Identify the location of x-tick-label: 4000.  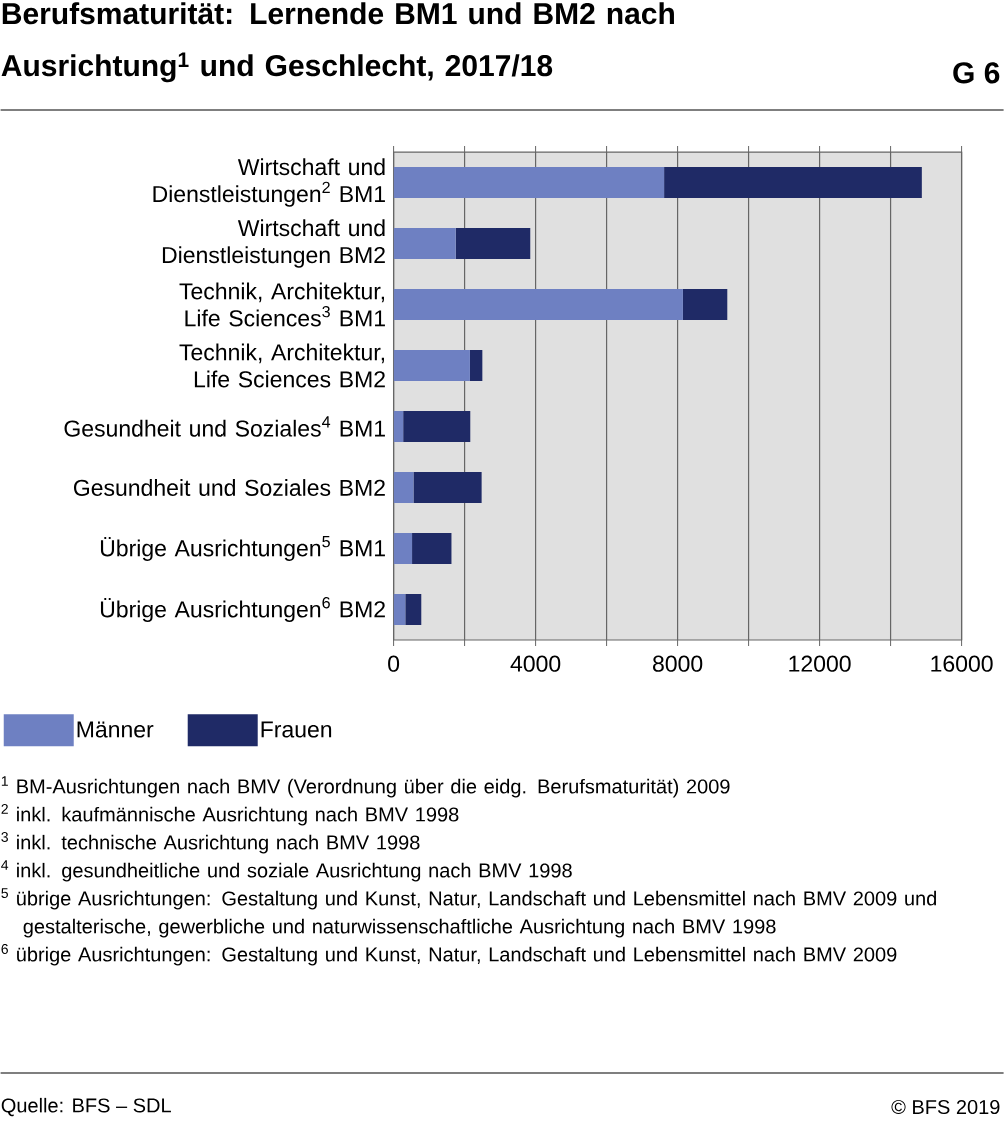
(535, 663).